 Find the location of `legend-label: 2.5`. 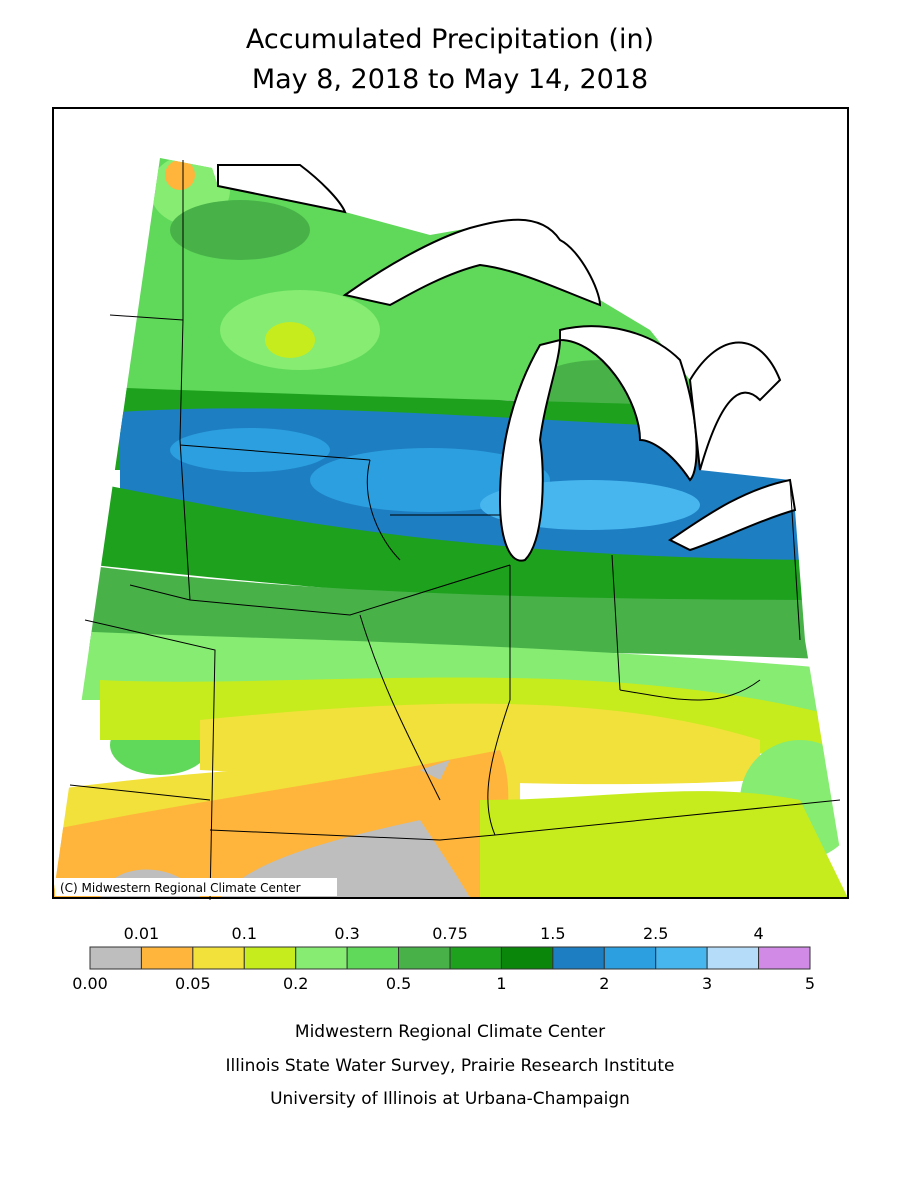

legend-label: 2.5 is located at coordinates (655, 933).